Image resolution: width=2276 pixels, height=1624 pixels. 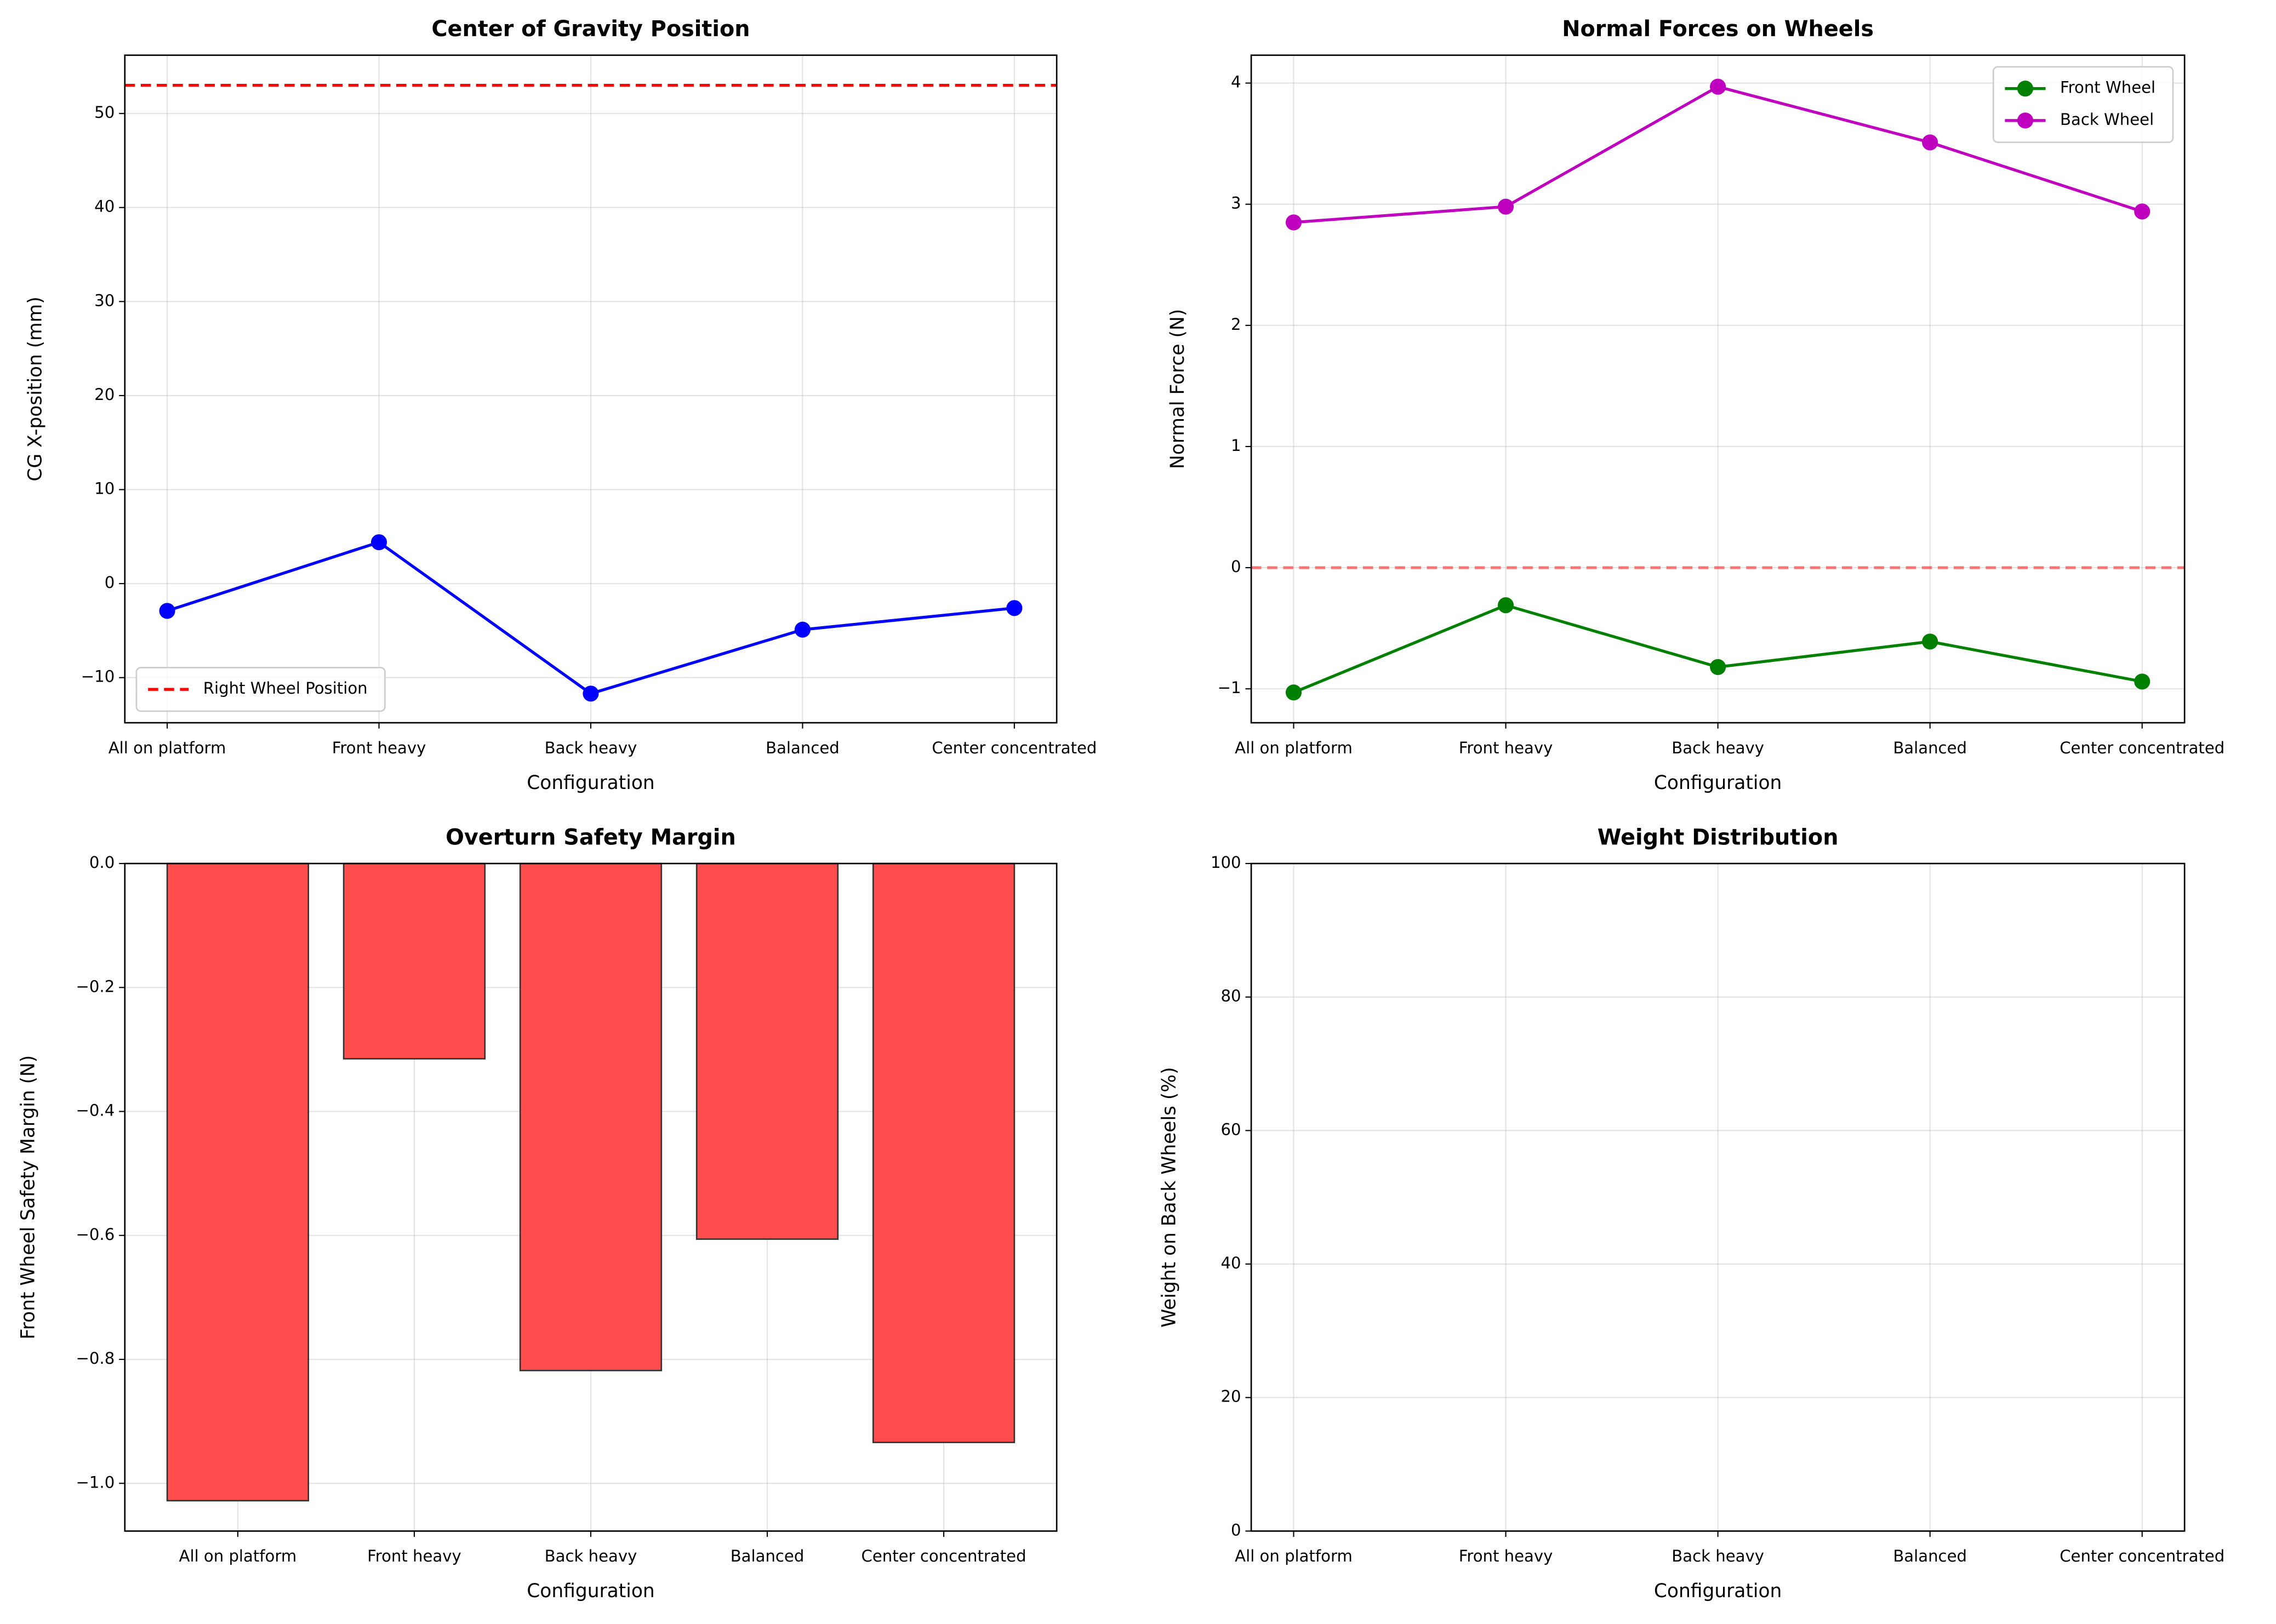 What do you see at coordinates (2107, 87) in the screenshot?
I see `legend-label: Front Wheel` at bounding box center [2107, 87].